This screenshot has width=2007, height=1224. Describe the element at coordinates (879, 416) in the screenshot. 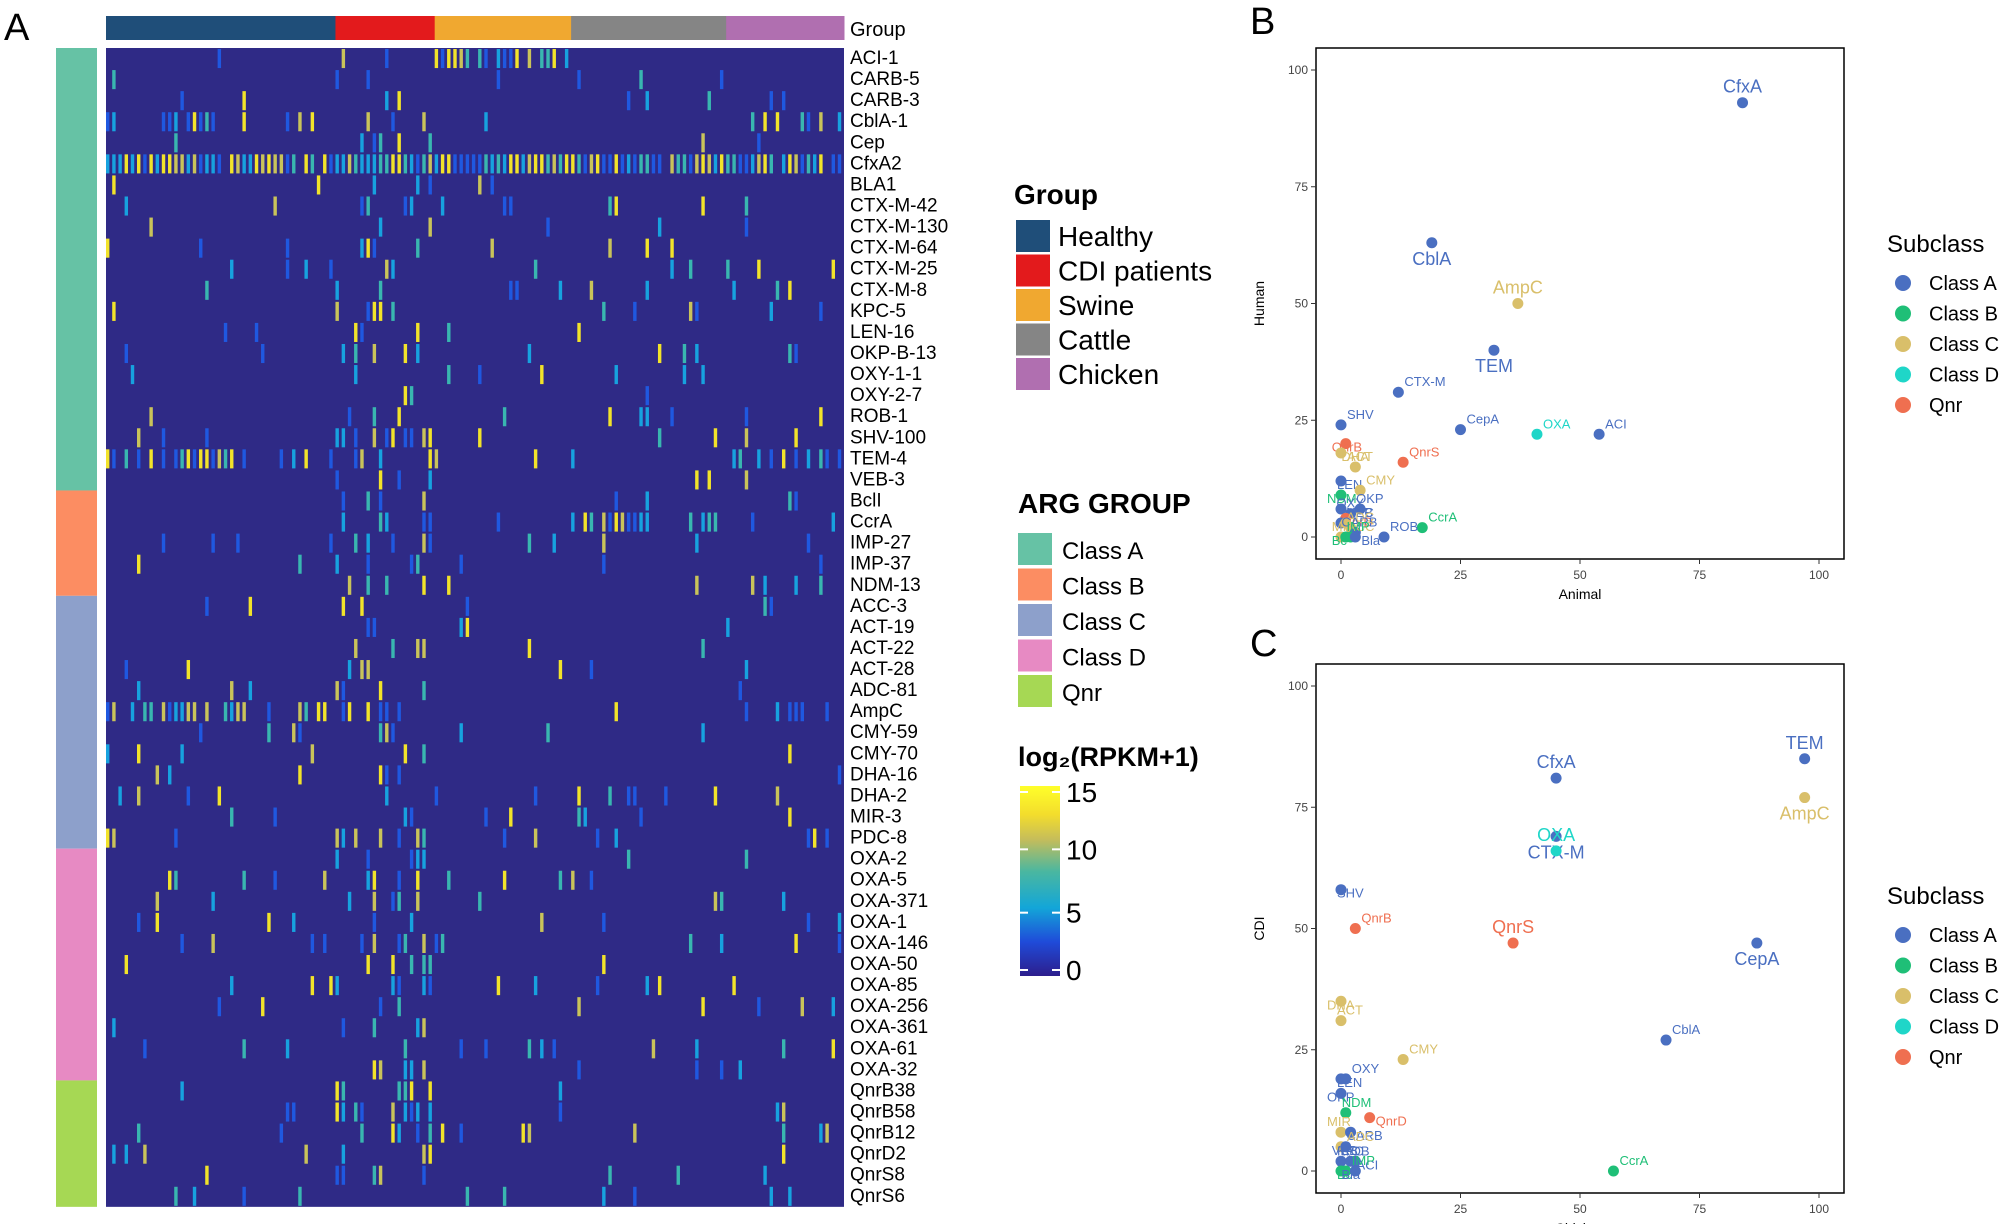

I see `arg-row-label: ROB-1` at that location.